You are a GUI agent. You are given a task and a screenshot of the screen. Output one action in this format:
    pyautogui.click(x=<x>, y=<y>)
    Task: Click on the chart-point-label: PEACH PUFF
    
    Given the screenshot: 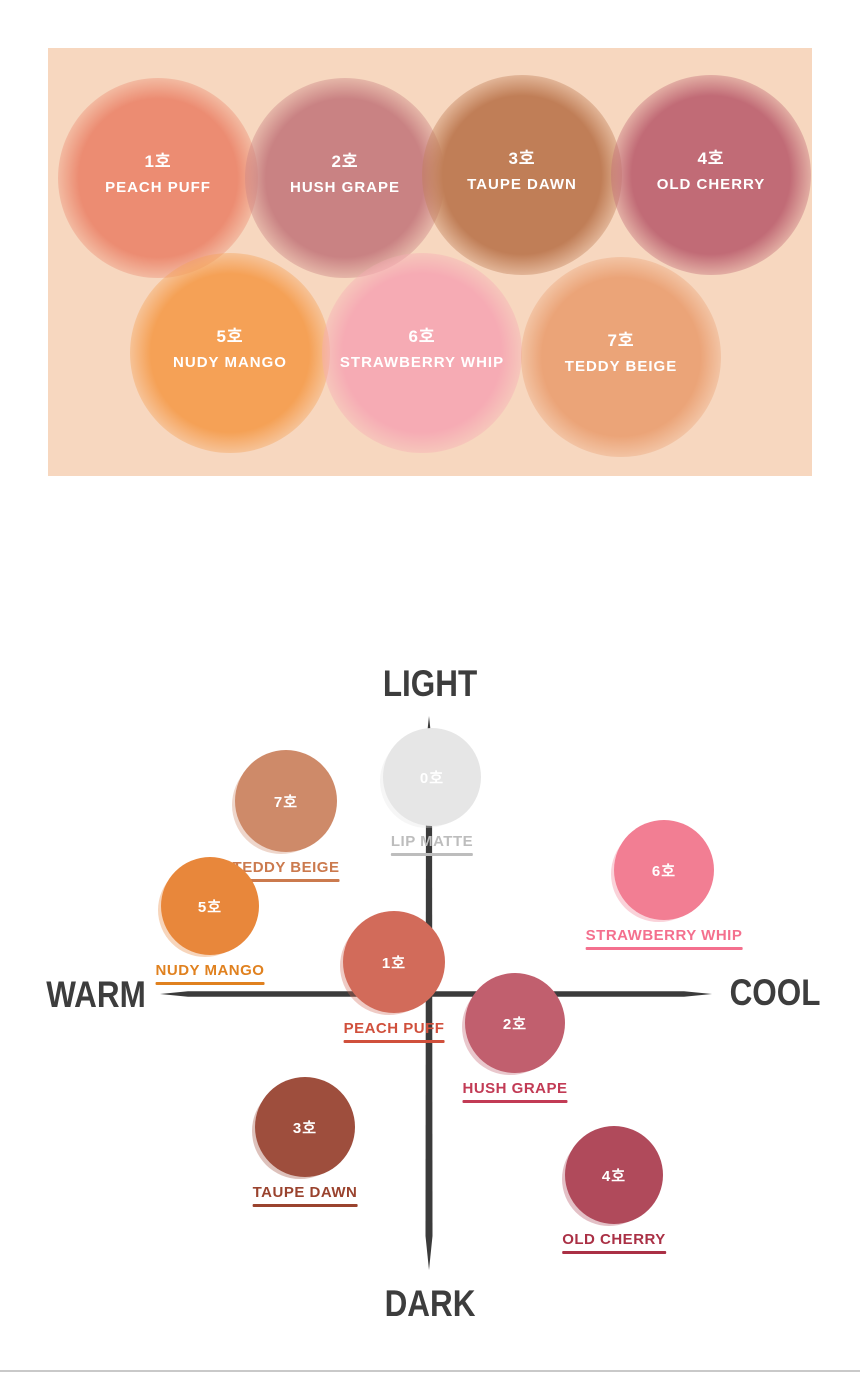 What is the action you would take?
    pyautogui.click(x=394, y=1031)
    